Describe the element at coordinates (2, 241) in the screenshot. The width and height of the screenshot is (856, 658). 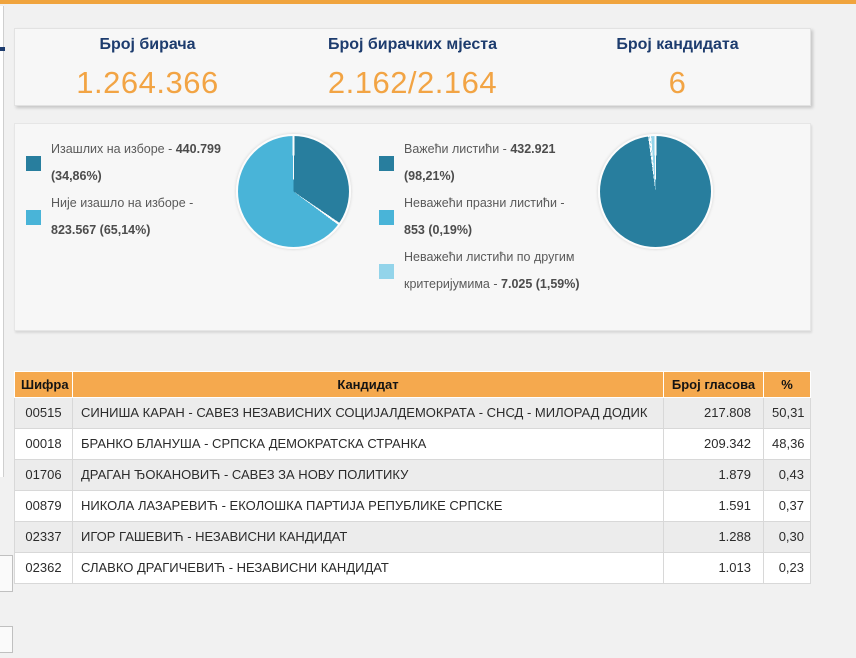
I see `cutoff-left-panel-edge` at that location.